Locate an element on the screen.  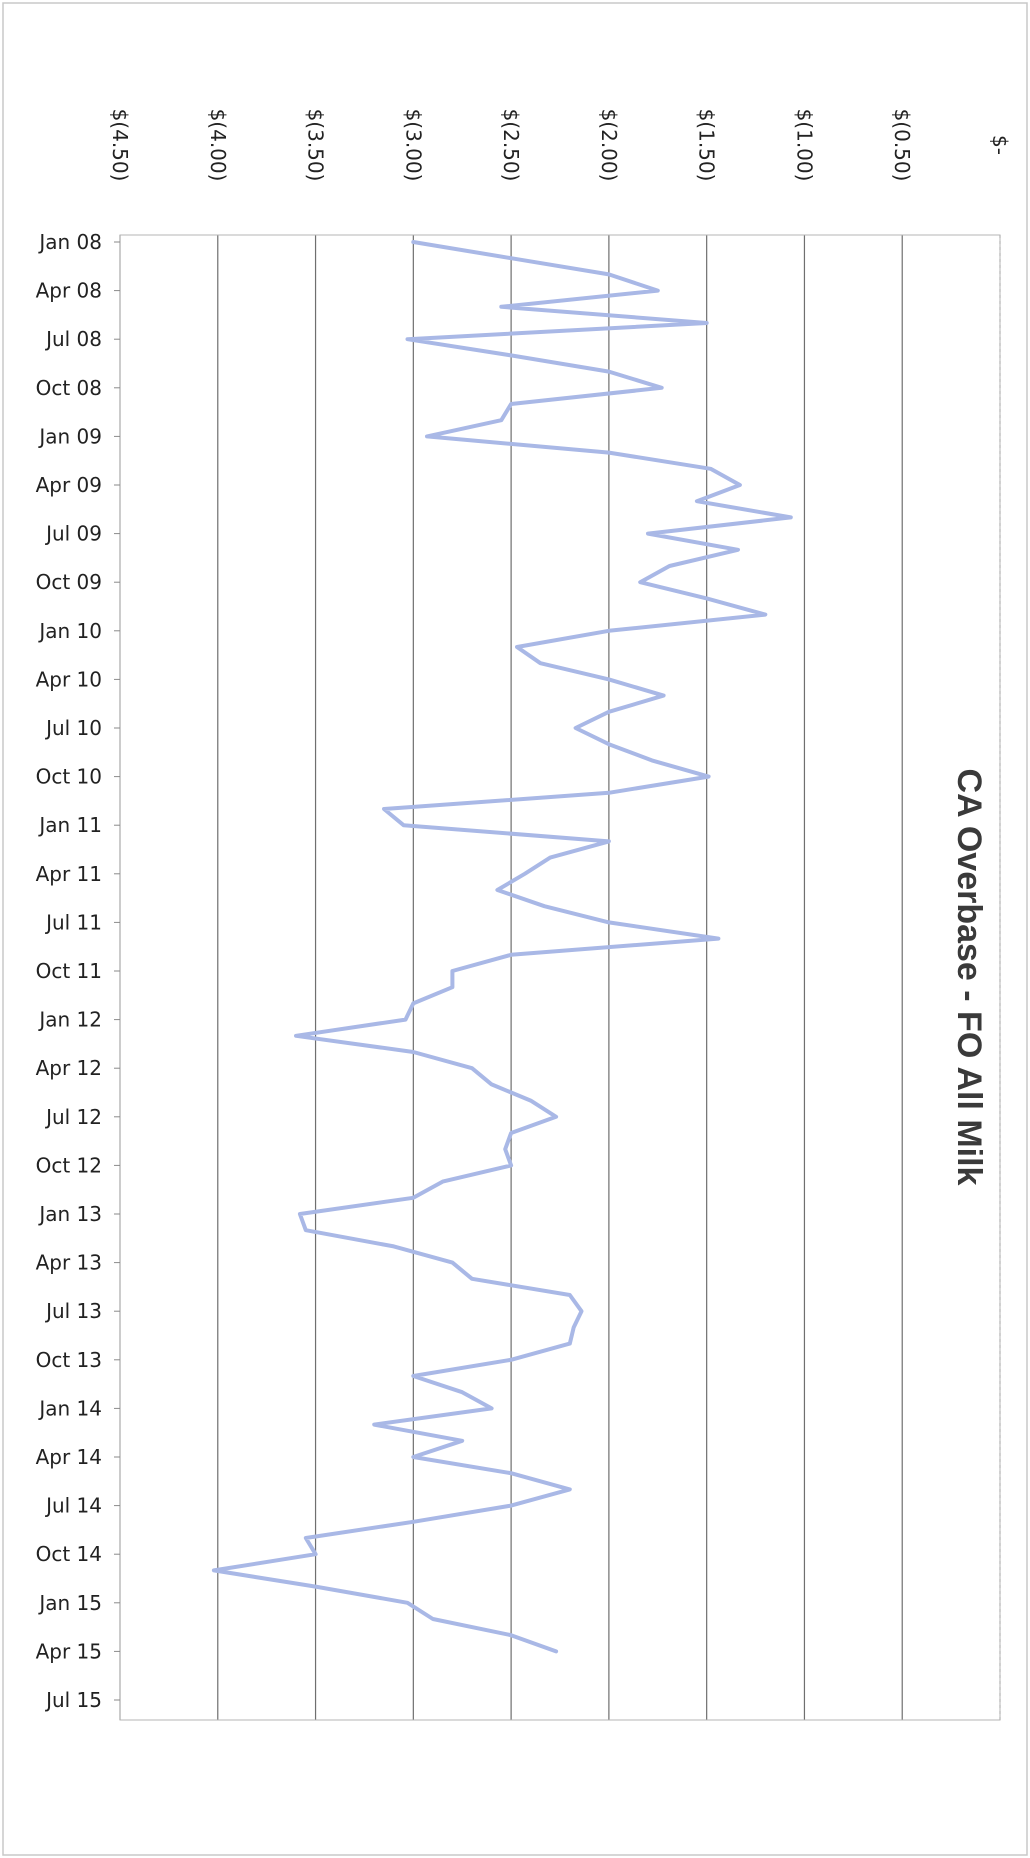
date-tick-label: Oct 13 is located at coordinates (69, 1360).